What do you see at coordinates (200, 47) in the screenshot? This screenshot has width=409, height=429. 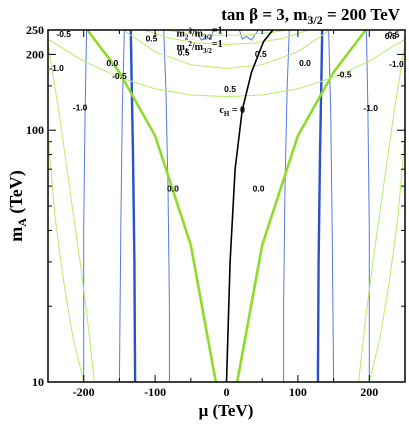 I see `curve-label: m12/m3/2=1` at bounding box center [200, 47].